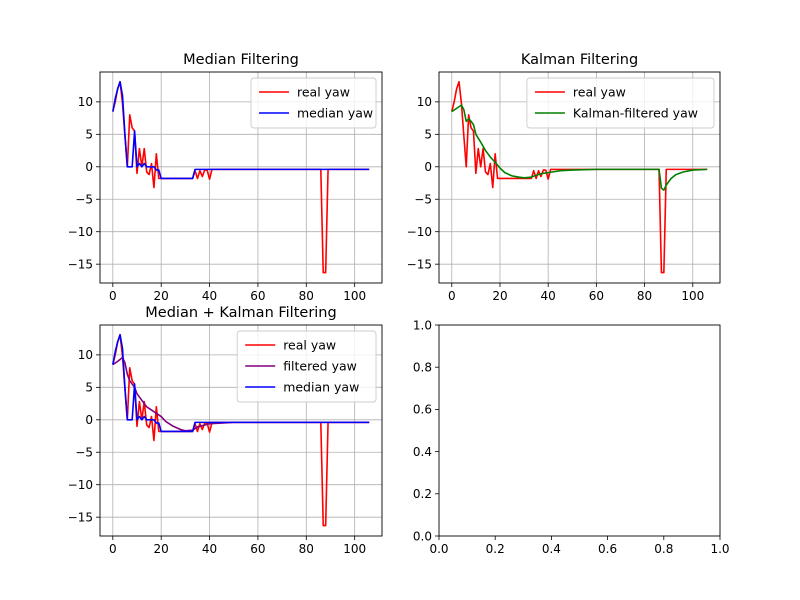  I want to click on legend: real yaw median yaw, so click(313, 103).